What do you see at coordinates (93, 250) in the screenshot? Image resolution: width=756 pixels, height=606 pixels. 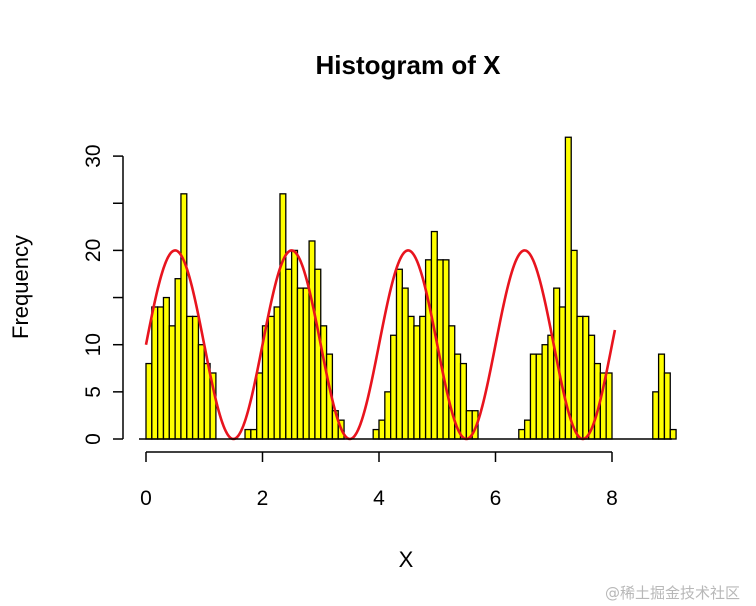 I see `y-tick-label: 20` at bounding box center [93, 250].